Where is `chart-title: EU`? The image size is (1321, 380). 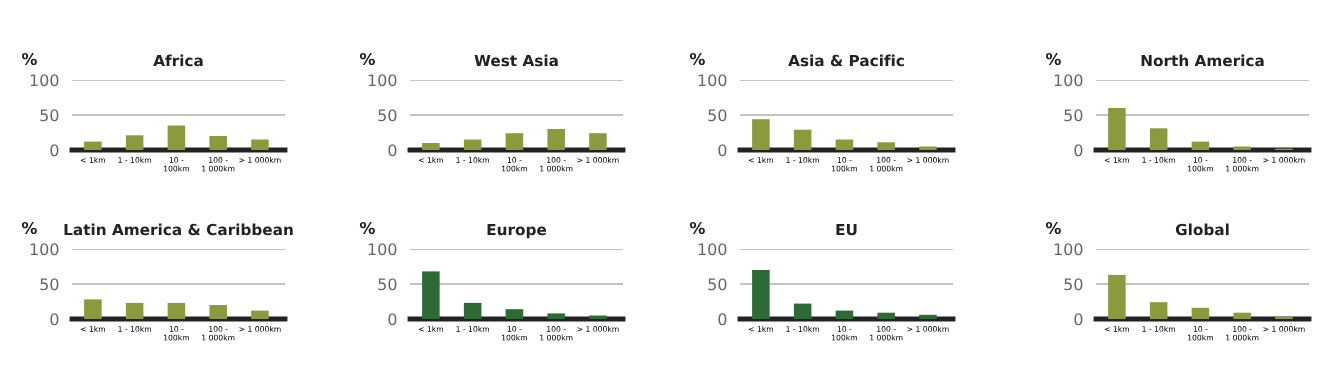 chart-title: EU is located at coordinates (846, 229).